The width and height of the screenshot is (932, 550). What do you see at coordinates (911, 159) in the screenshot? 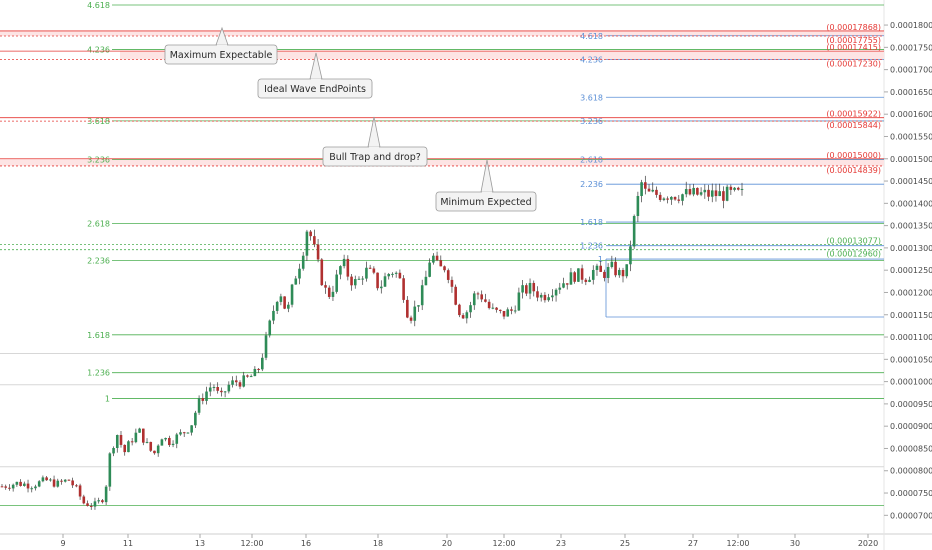
I see `y-tick-label: 0.00015000` at bounding box center [911, 159].